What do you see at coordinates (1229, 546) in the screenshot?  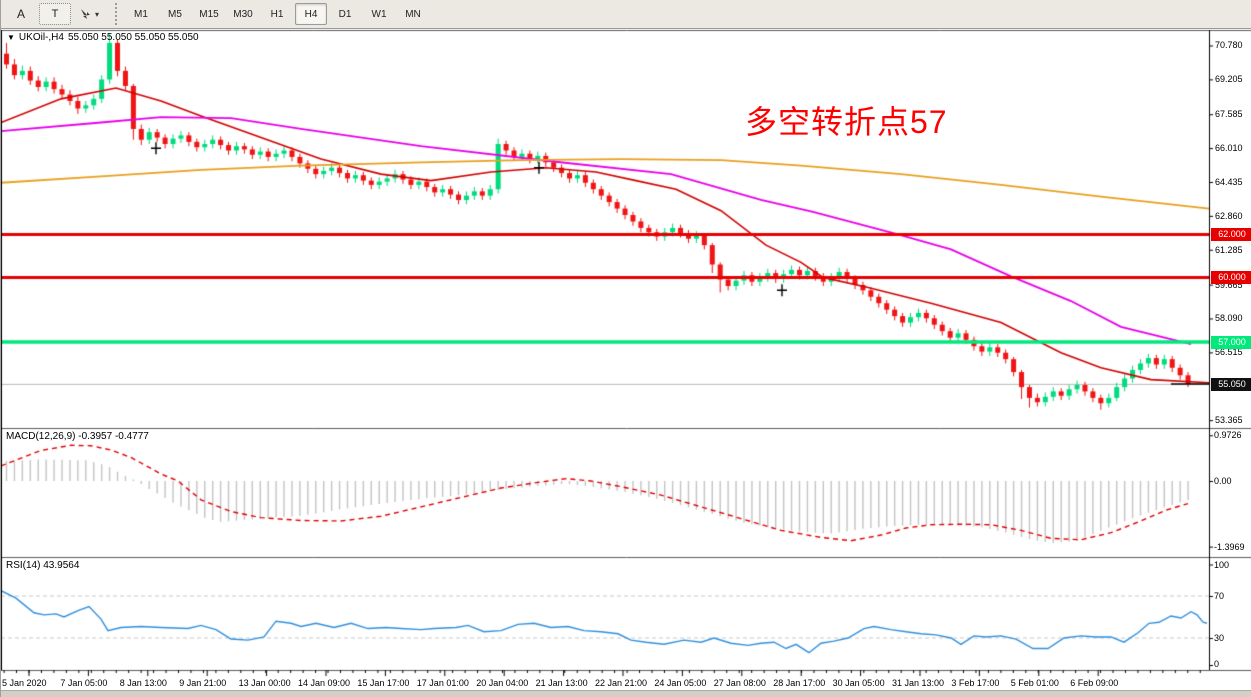 I see `macd-axis-label: -1.3969` at bounding box center [1229, 546].